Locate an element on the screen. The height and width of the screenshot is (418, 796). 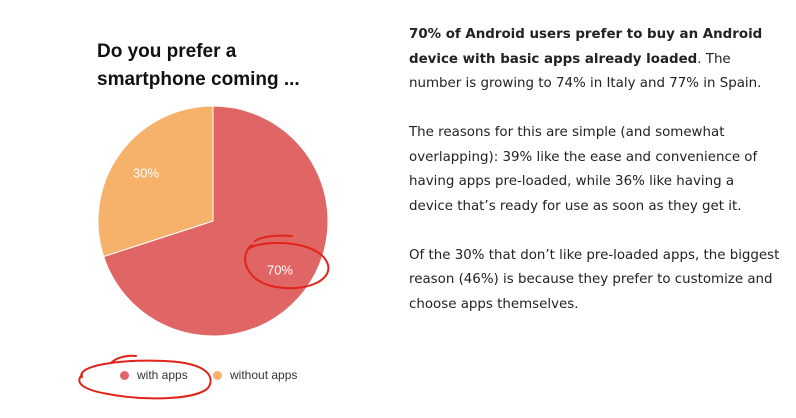
annotation-circle-legend is located at coordinates (145, 377).